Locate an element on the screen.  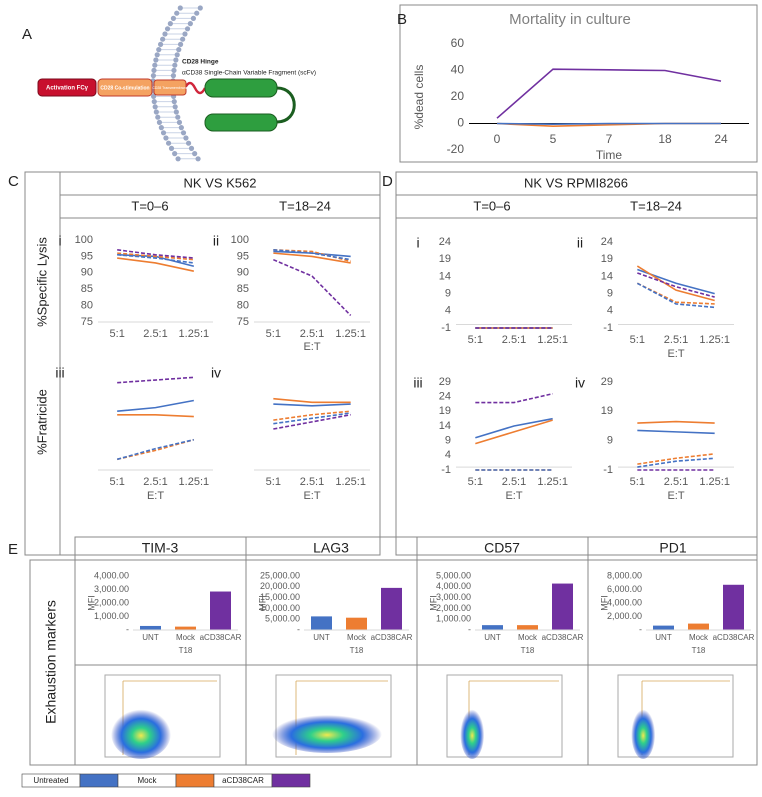
costim-label: CD28 Co-stimulation is located at coordinates (124, 88).